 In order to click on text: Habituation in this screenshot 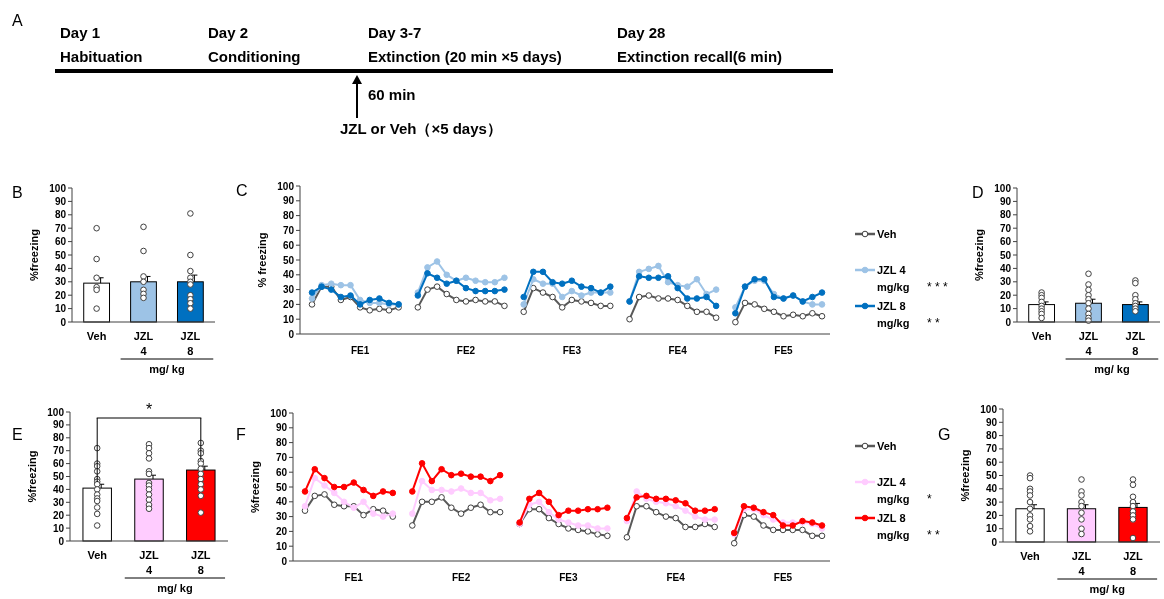, I will do `click(101, 56)`.